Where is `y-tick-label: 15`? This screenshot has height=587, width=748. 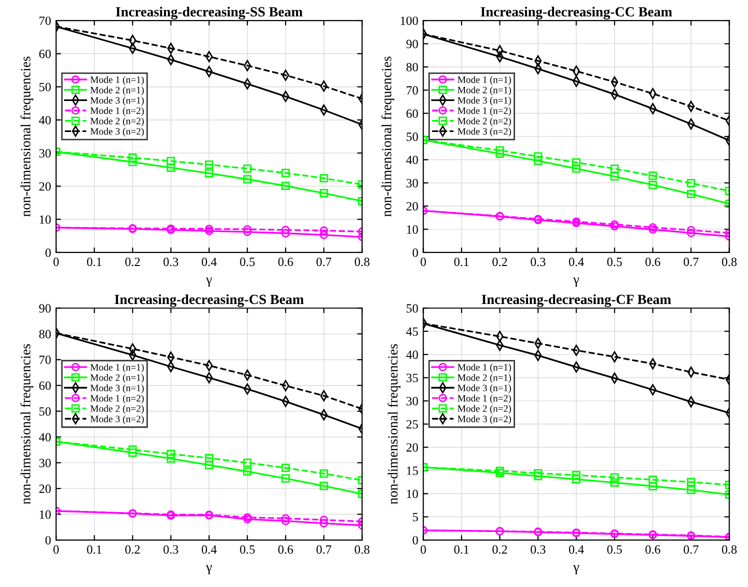
y-tick-label: 15 is located at coordinates (412, 470).